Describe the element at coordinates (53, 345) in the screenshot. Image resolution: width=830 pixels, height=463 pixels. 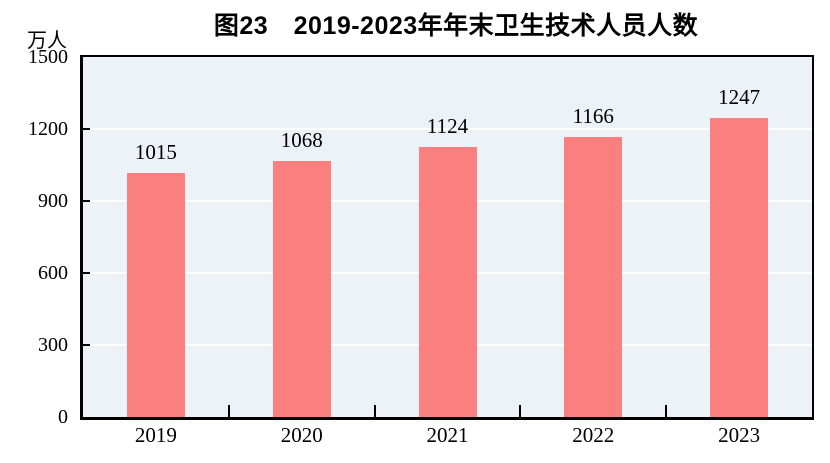
I see `y-tick-label: 300` at that location.